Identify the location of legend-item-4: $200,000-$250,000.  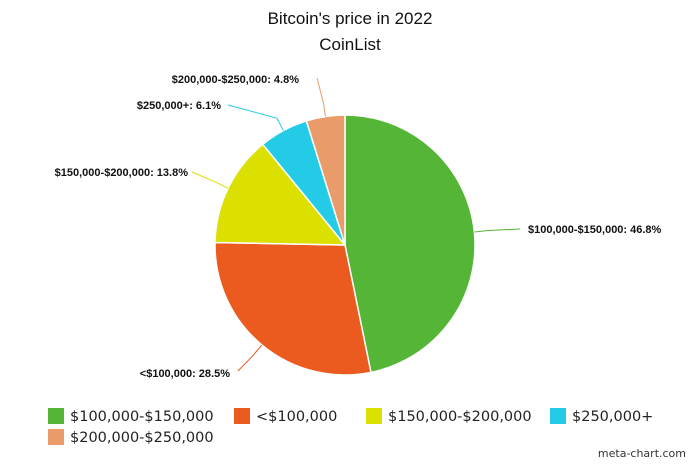
(131, 437).